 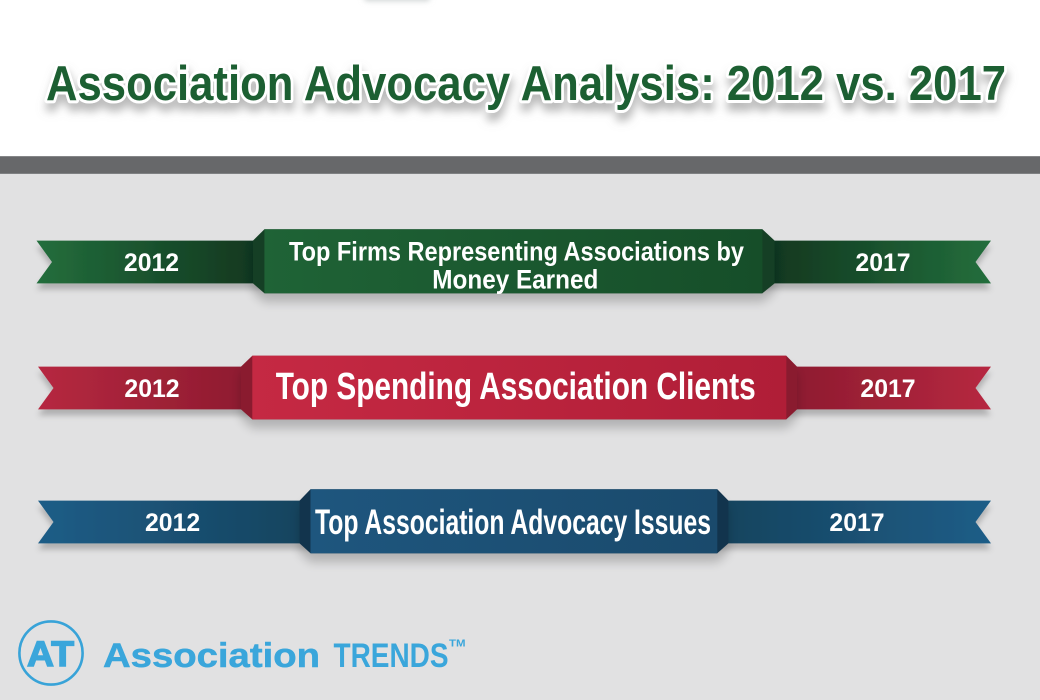 What do you see at coordinates (516, 386) in the screenshot?
I see `svg-text:Top Spending Association Clien: Top Spending Association Clients` at bounding box center [516, 386].